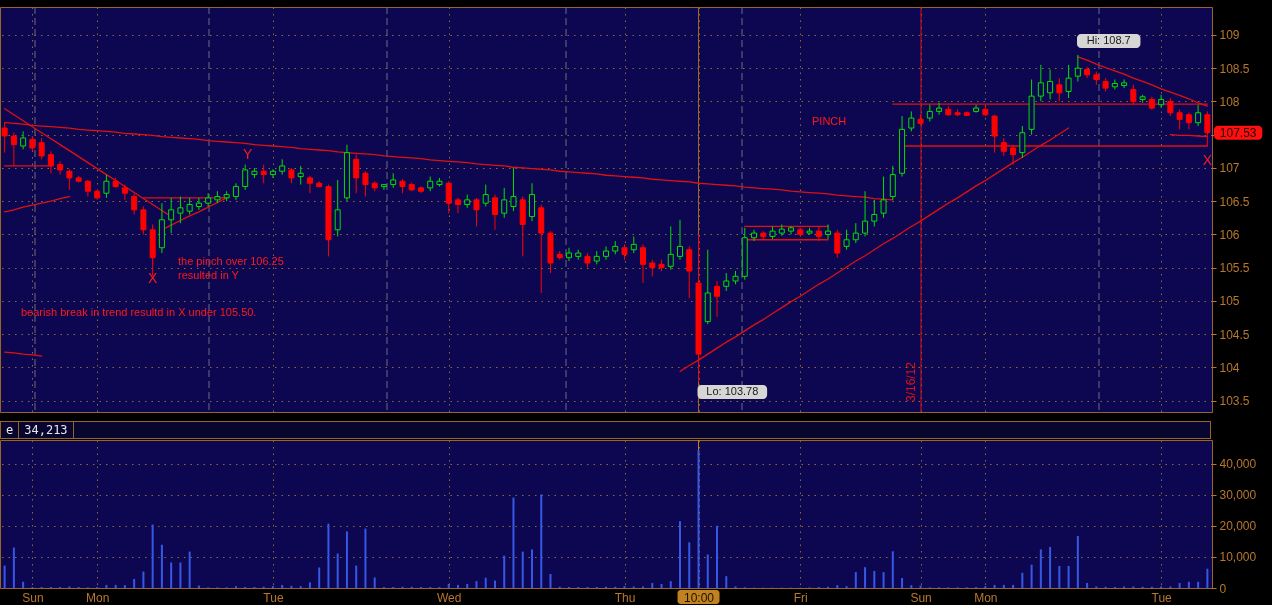  I want to click on y-tick-label: 106.5, so click(1234, 201).